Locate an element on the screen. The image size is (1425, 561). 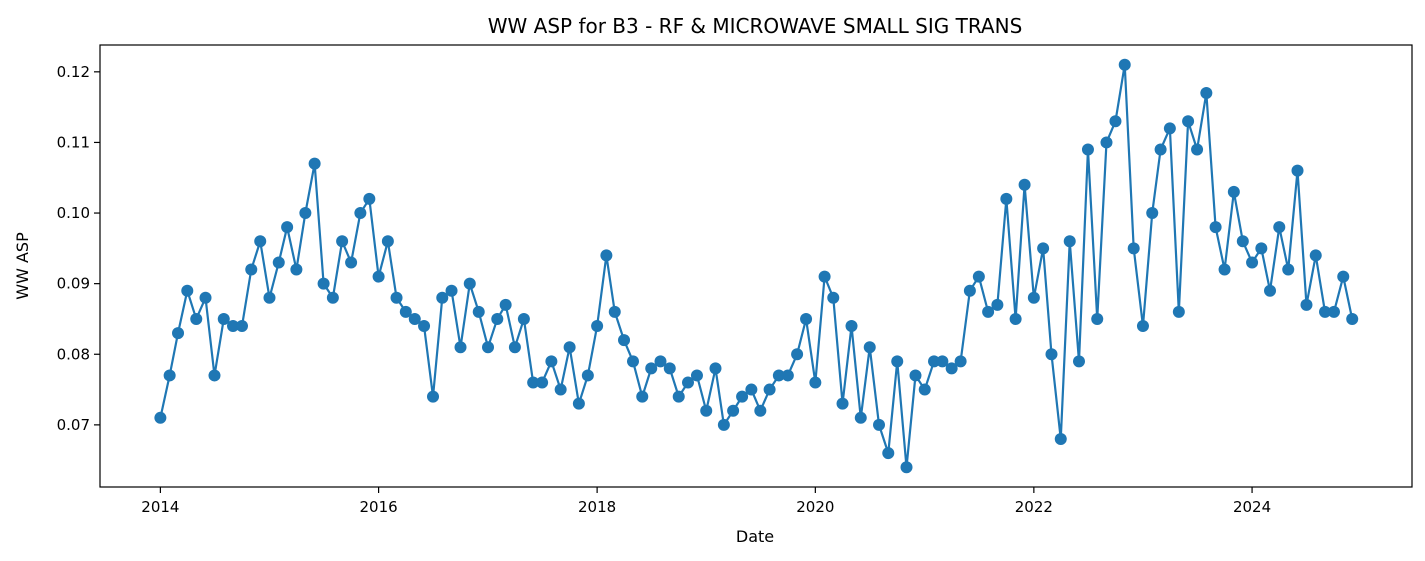
y-tick-label-3: 0.10 is located at coordinates (73, 213).